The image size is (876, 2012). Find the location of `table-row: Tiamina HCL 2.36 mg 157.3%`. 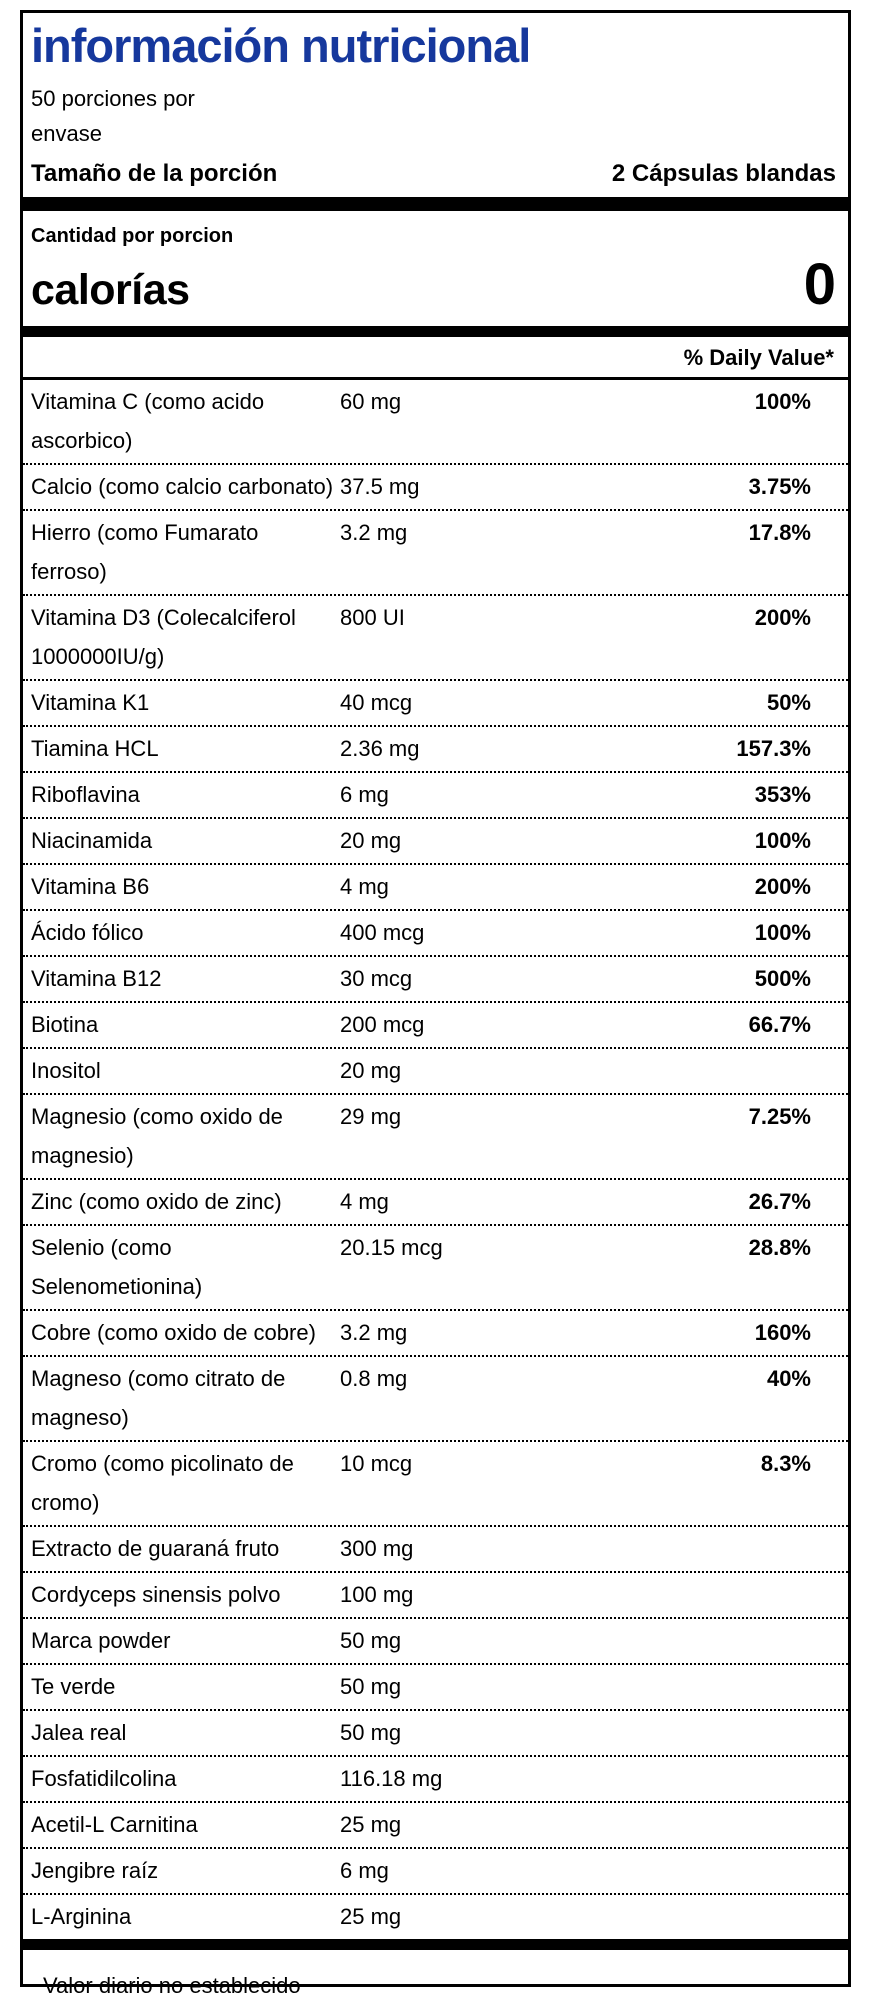

table-row: Tiamina HCL 2.36 mg 157.3% is located at coordinates (435, 750).